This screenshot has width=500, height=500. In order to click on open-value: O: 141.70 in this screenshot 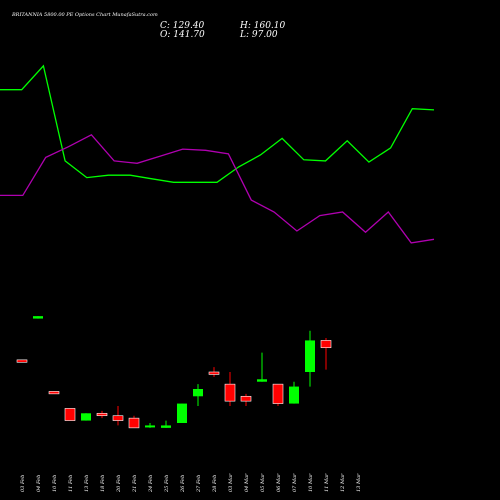, I will do `click(182, 35)`.